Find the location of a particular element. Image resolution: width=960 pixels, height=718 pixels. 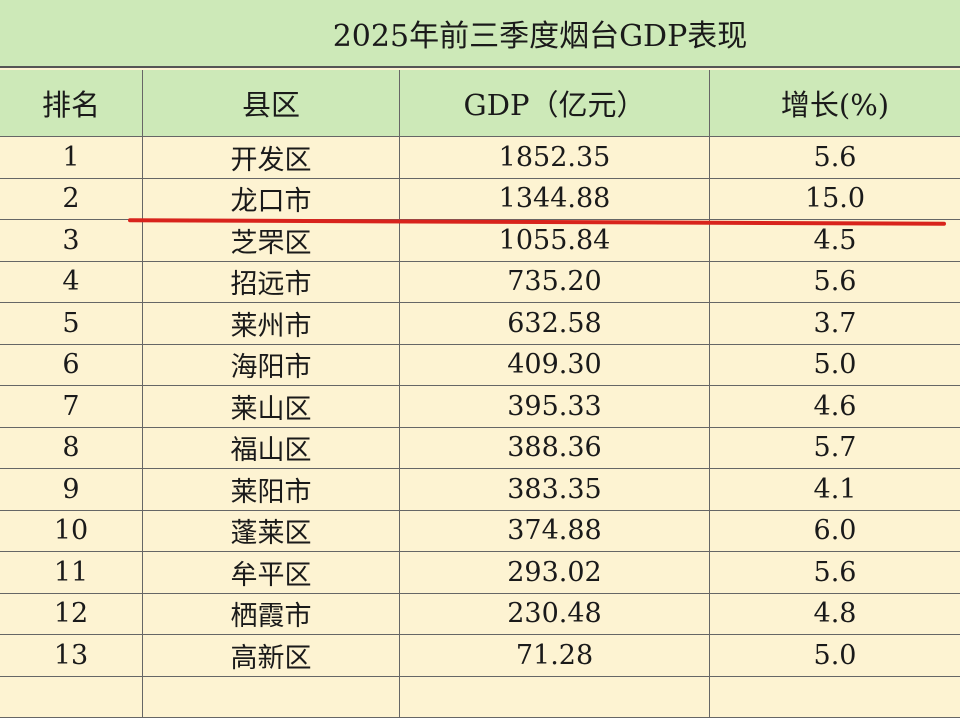

rank-cell: 4 is located at coordinates (71, 282).